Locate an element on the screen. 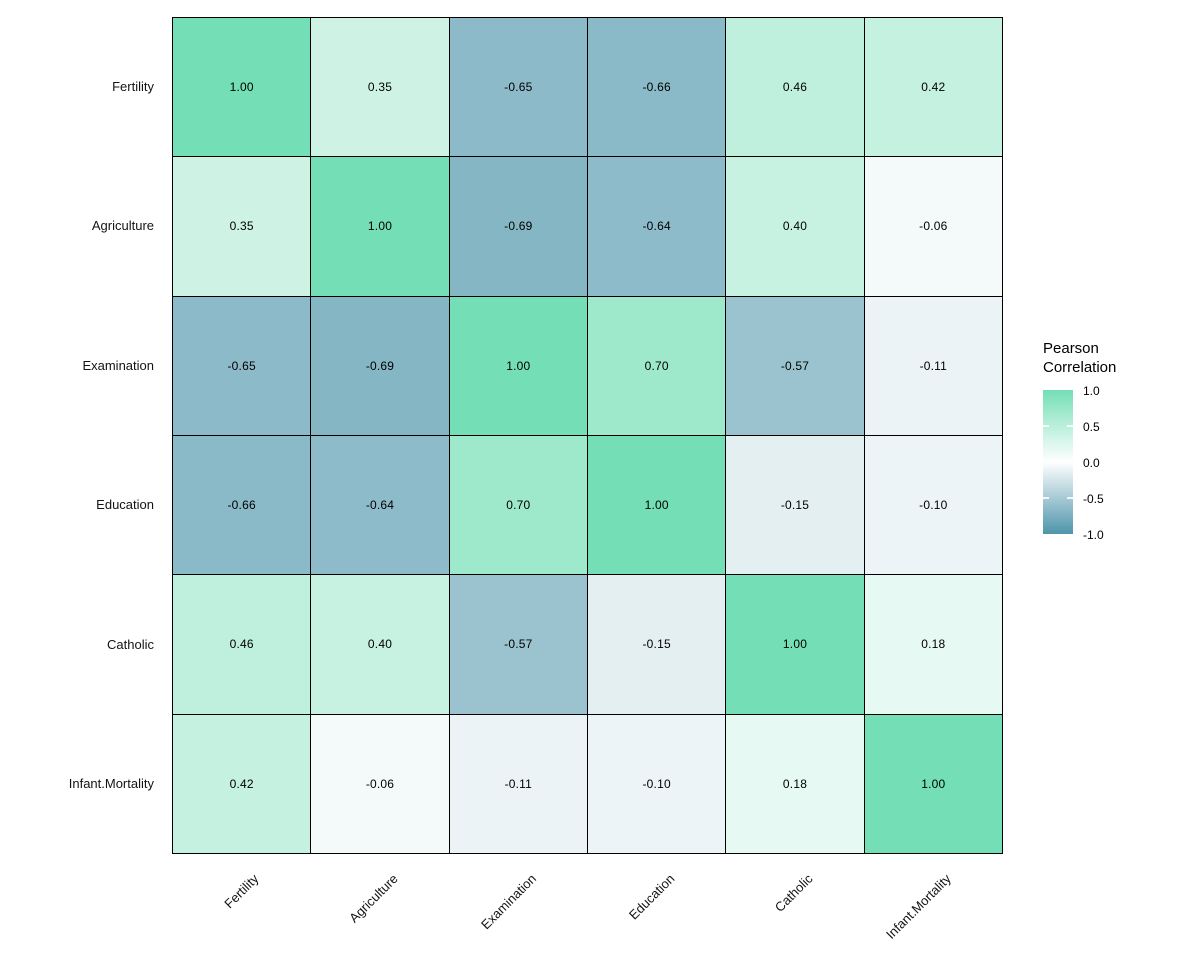  legend-title: Pearson Correlation is located at coordinates (1118, 358).